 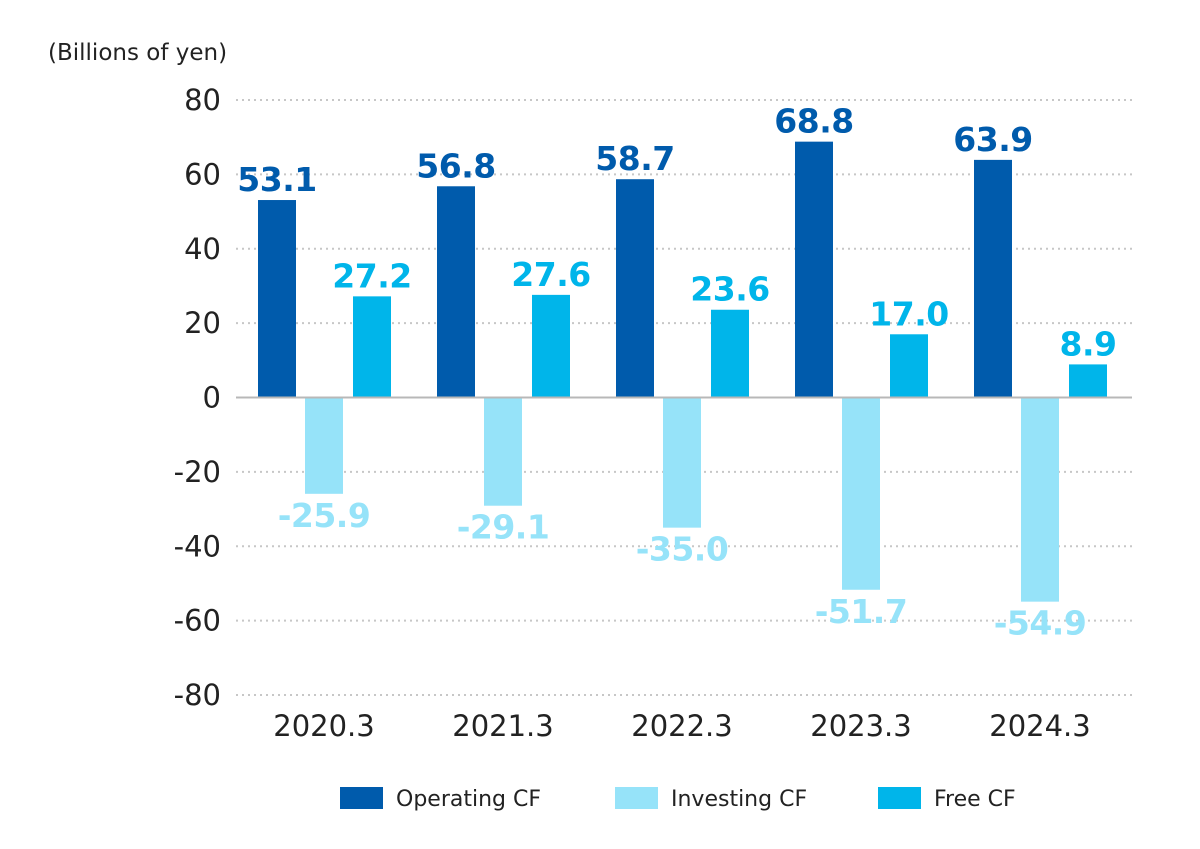 What do you see at coordinates (813, 121) in the screenshot?
I see `data-label: 68.8` at bounding box center [813, 121].